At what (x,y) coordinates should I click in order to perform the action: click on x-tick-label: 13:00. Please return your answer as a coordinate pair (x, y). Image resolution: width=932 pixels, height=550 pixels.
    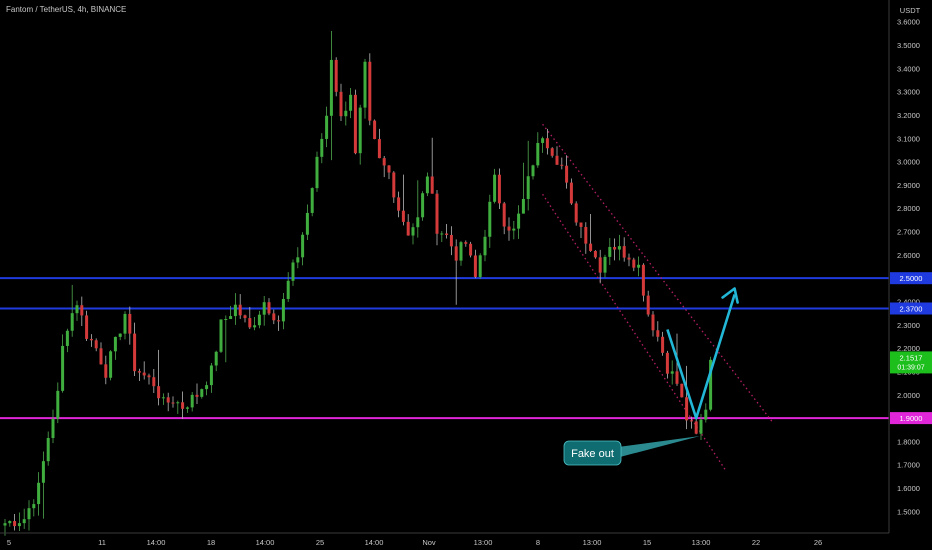
    Looking at the image, I should click on (701, 542).